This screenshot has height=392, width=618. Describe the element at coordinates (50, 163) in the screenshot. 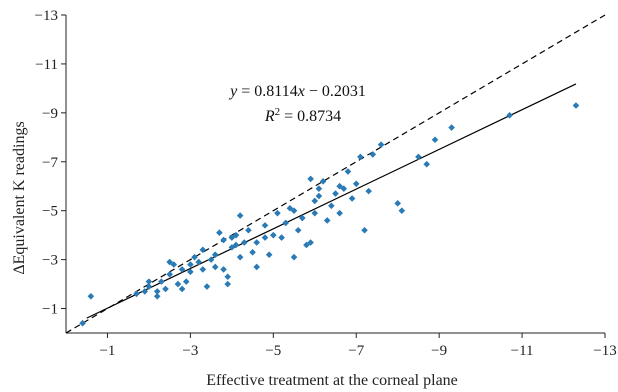

I see `y-tick-label: −7` at that location.